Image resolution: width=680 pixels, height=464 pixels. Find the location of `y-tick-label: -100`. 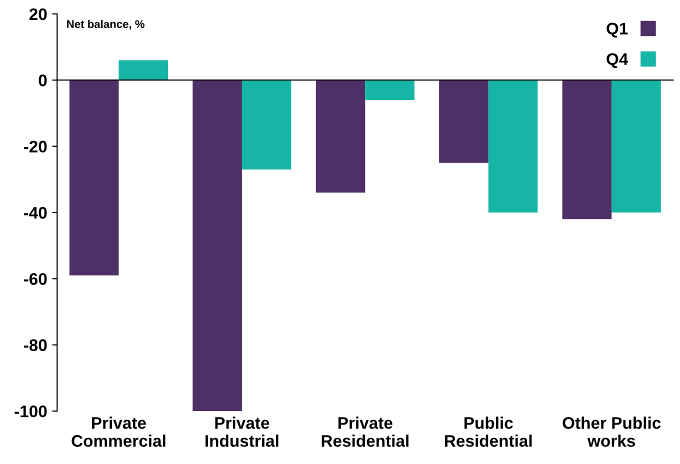

y-tick-label: -100 is located at coordinates (30, 412).